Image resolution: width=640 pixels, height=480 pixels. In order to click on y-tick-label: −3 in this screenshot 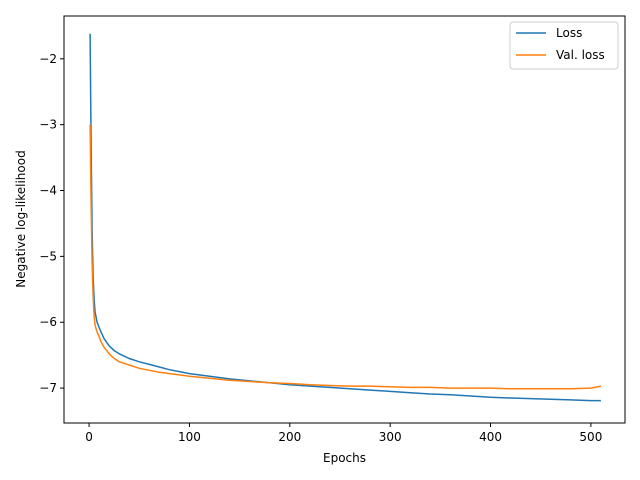, I will do `click(48, 125)`.